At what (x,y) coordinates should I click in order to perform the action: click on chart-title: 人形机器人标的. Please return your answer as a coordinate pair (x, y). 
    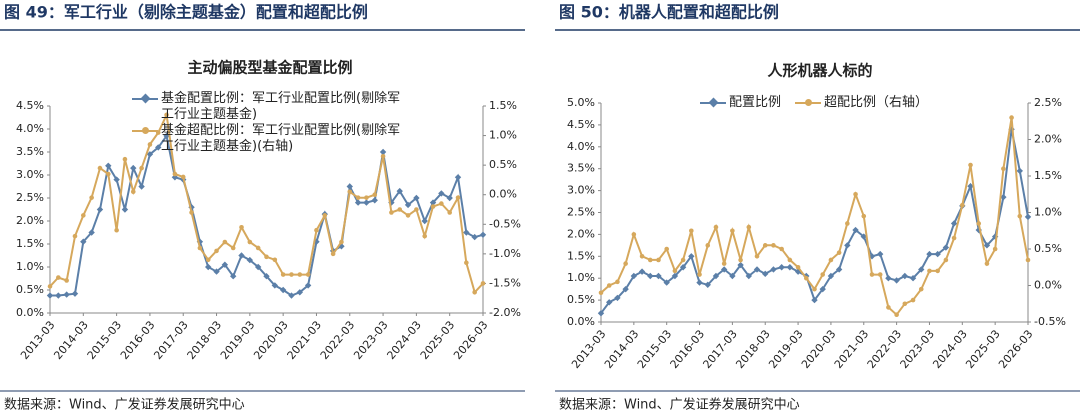
    Looking at the image, I should click on (819, 71).